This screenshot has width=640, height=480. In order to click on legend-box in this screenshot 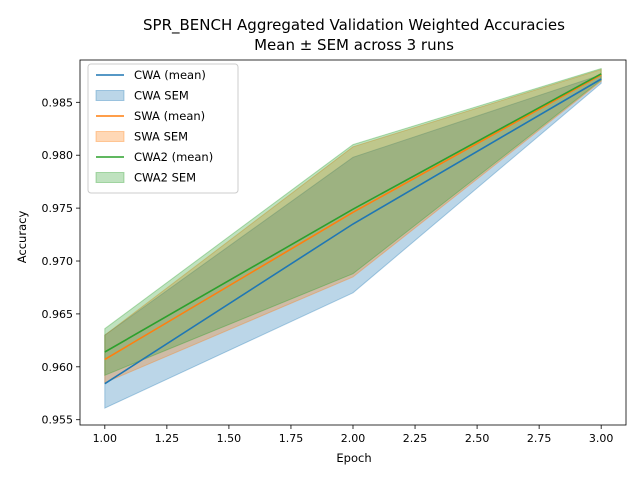, I will do `click(163, 128)`.